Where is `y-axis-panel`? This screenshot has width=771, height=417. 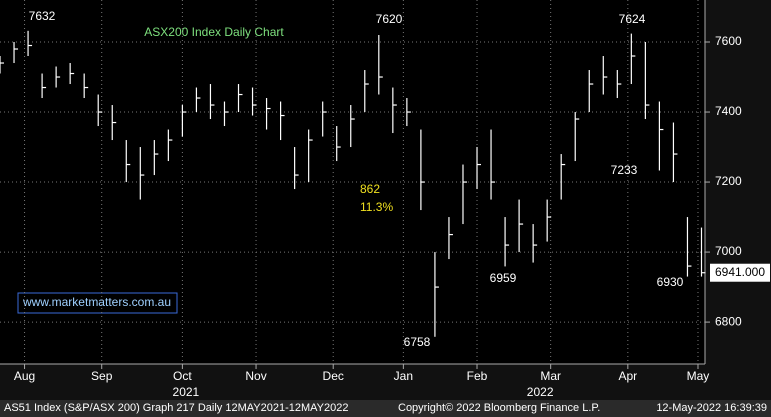 y-axis-panel is located at coordinates (738, 182).